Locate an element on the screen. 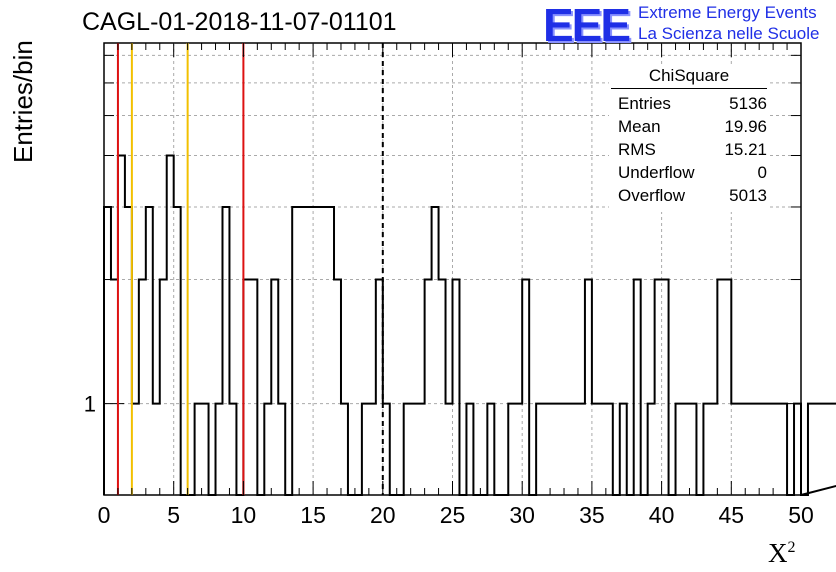  x-tick-label: 10 is located at coordinates (244, 515).